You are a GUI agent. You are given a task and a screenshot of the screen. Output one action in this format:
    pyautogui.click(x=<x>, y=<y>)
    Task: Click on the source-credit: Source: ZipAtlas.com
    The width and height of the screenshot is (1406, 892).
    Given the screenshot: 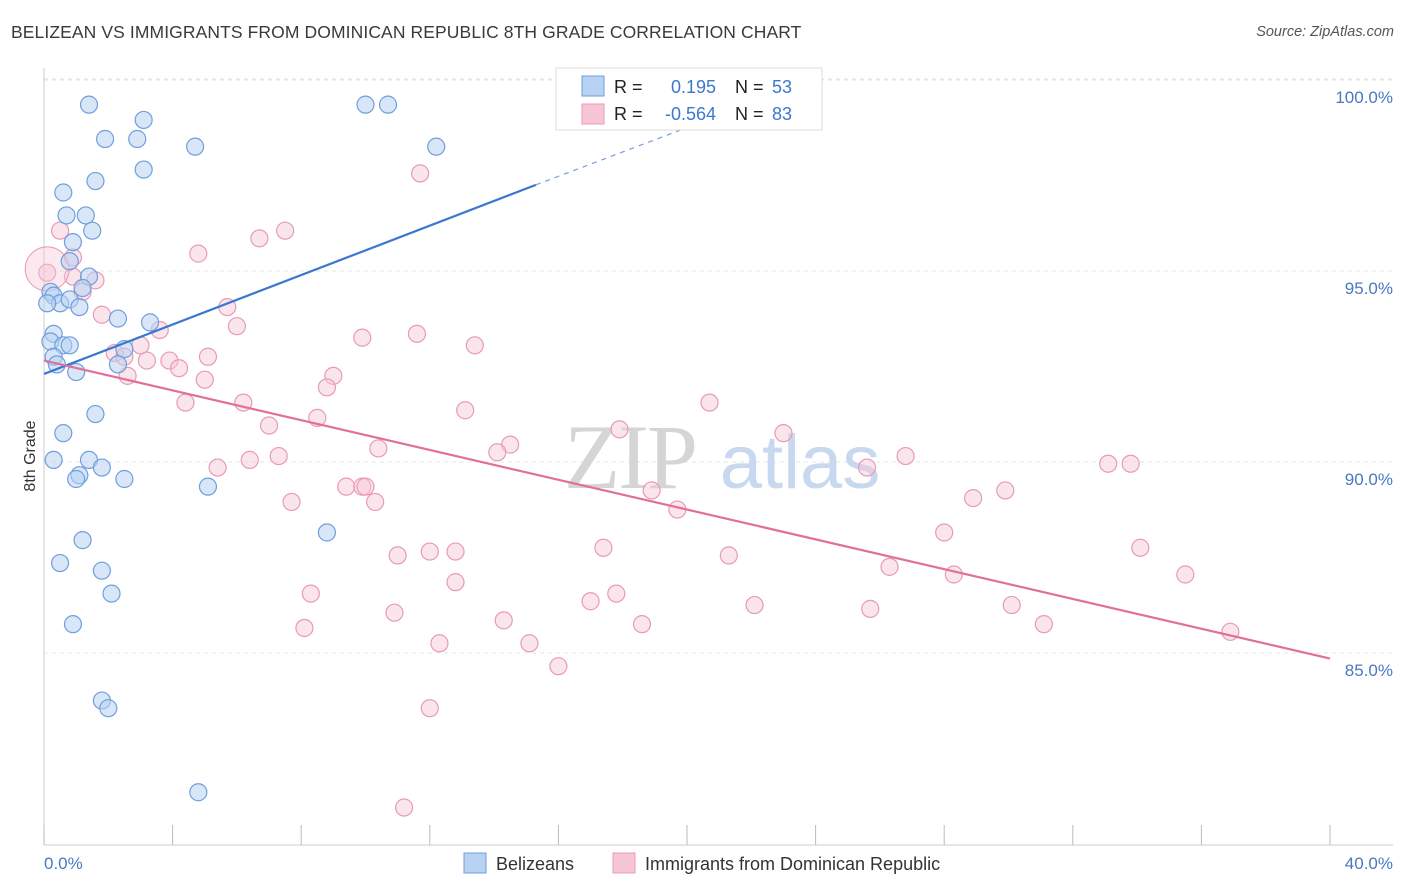 What is the action you would take?
    pyautogui.click(x=1325, y=32)
    